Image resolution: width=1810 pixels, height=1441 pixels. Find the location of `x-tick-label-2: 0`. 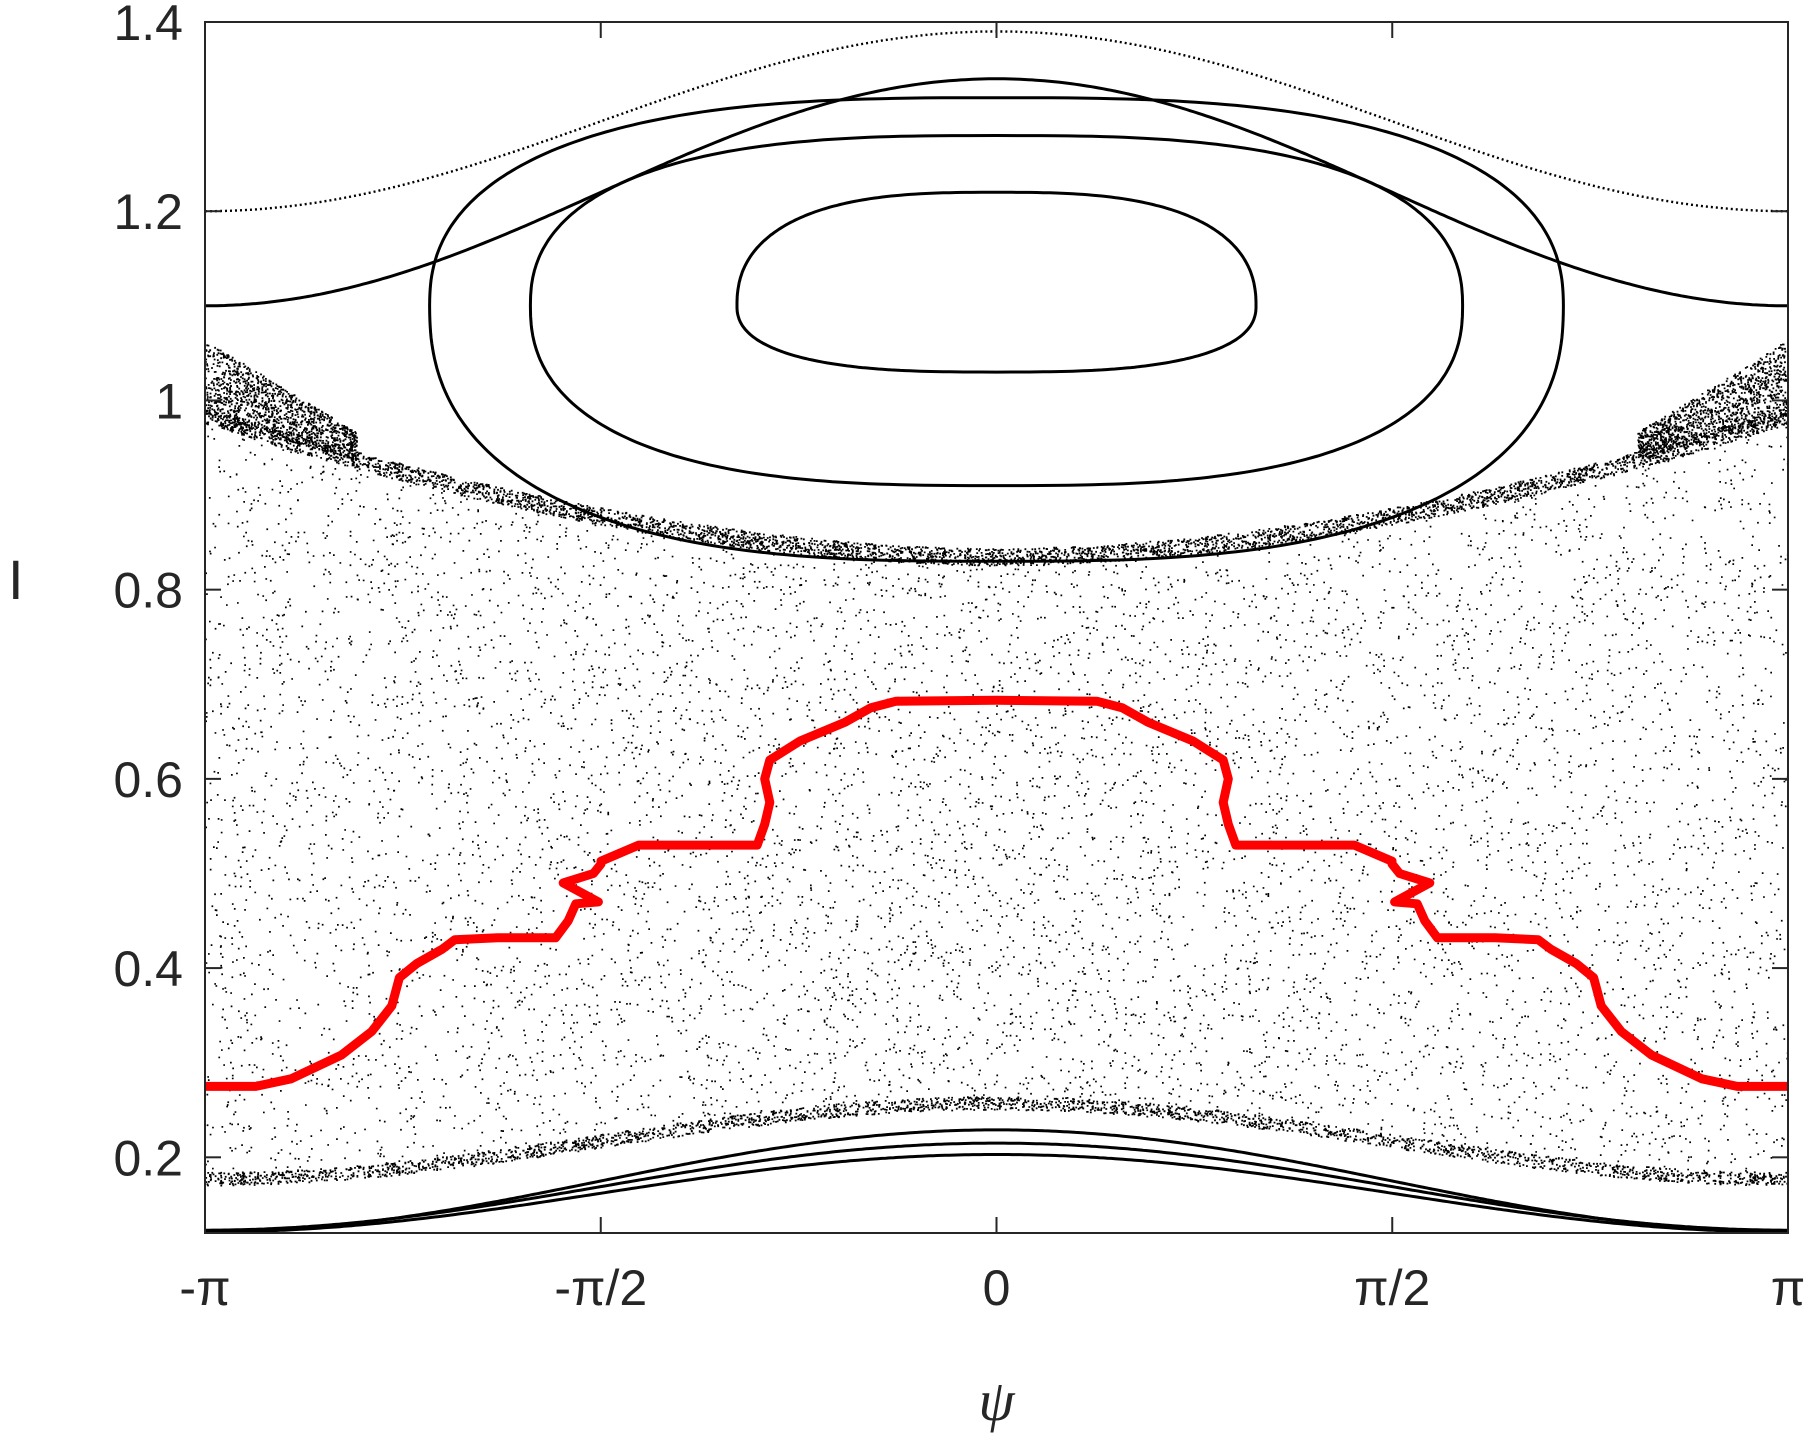

x-tick-label-2: 0 is located at coordinates (997, 1288).